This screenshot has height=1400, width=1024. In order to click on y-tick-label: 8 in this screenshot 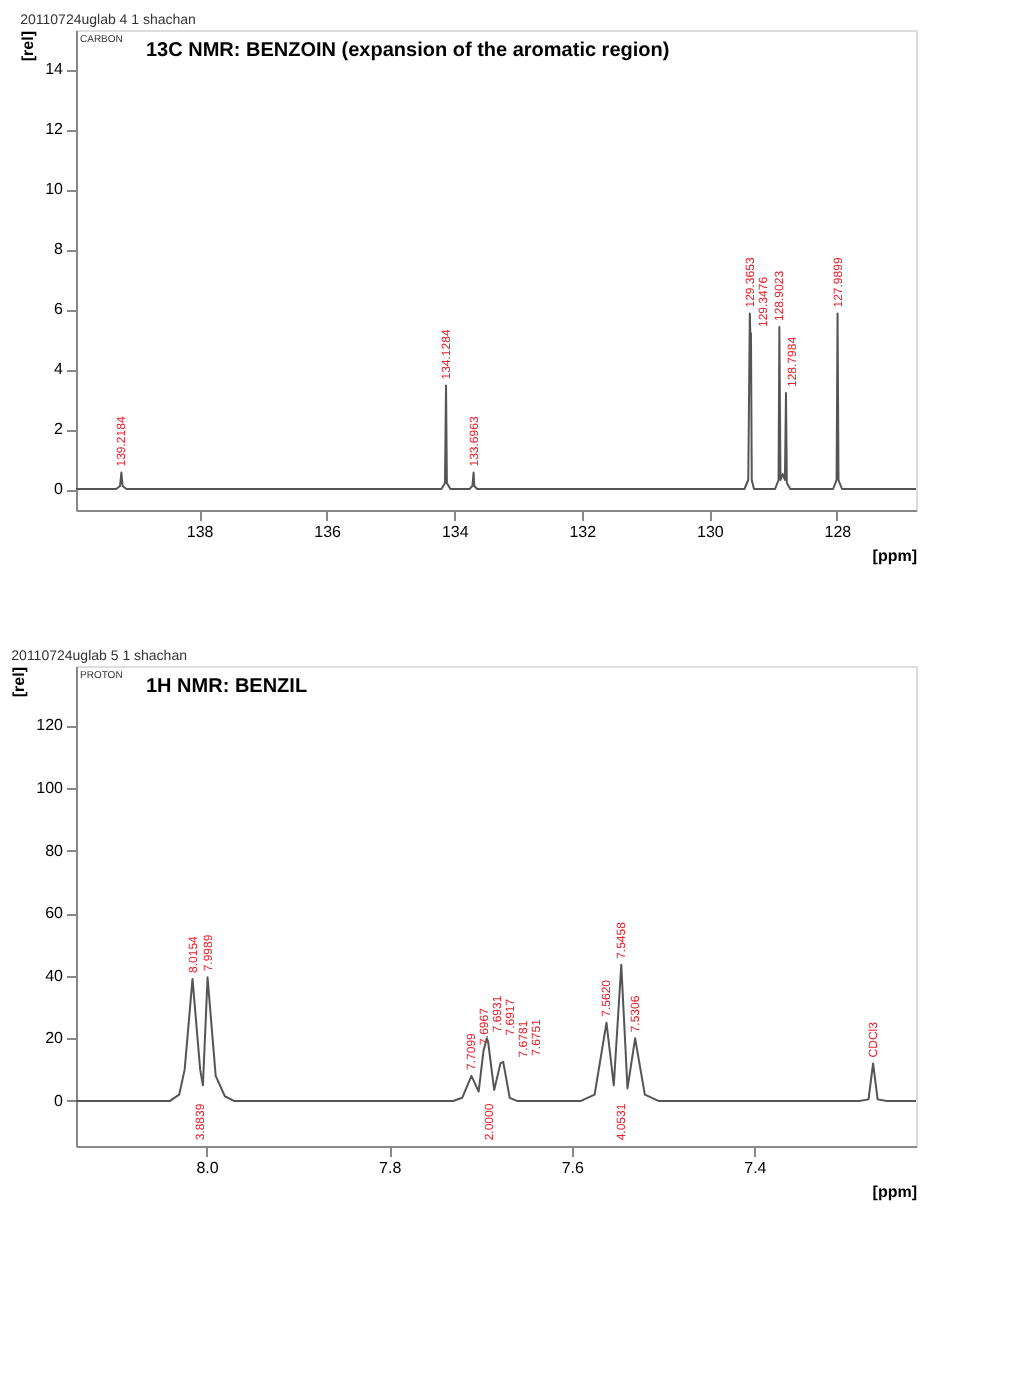, I will do `click(59, 249)`.